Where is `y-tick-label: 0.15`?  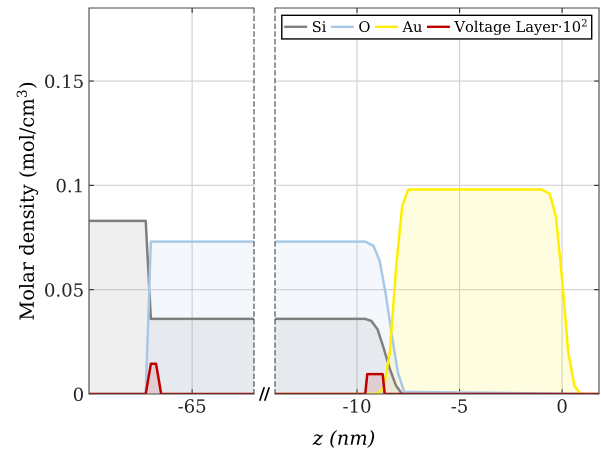
y-tick-label: 0.15 is located at coordinates (64, 81).